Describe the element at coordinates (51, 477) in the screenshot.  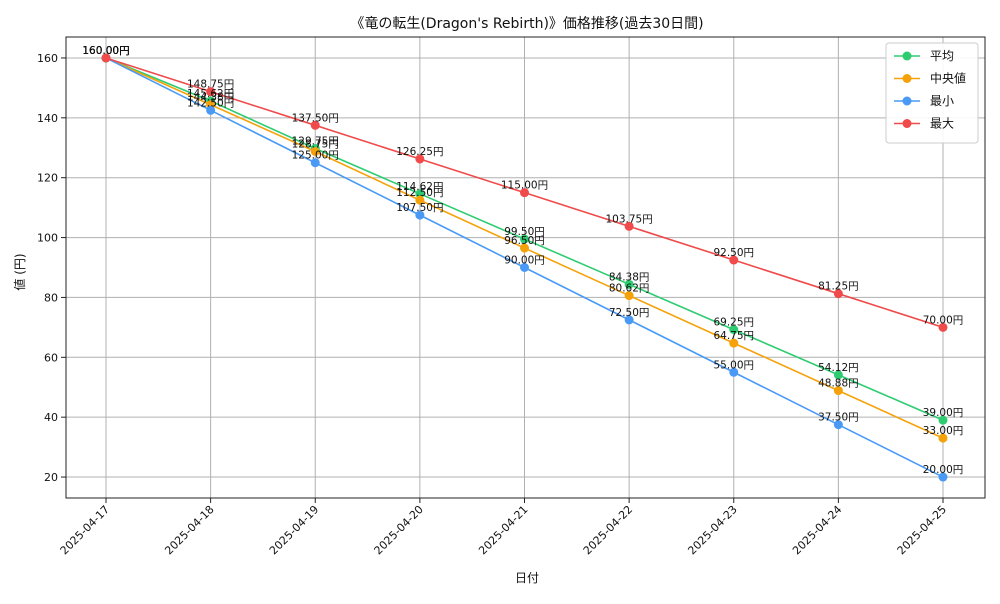
I see `y-tick-label: 20` at that location.